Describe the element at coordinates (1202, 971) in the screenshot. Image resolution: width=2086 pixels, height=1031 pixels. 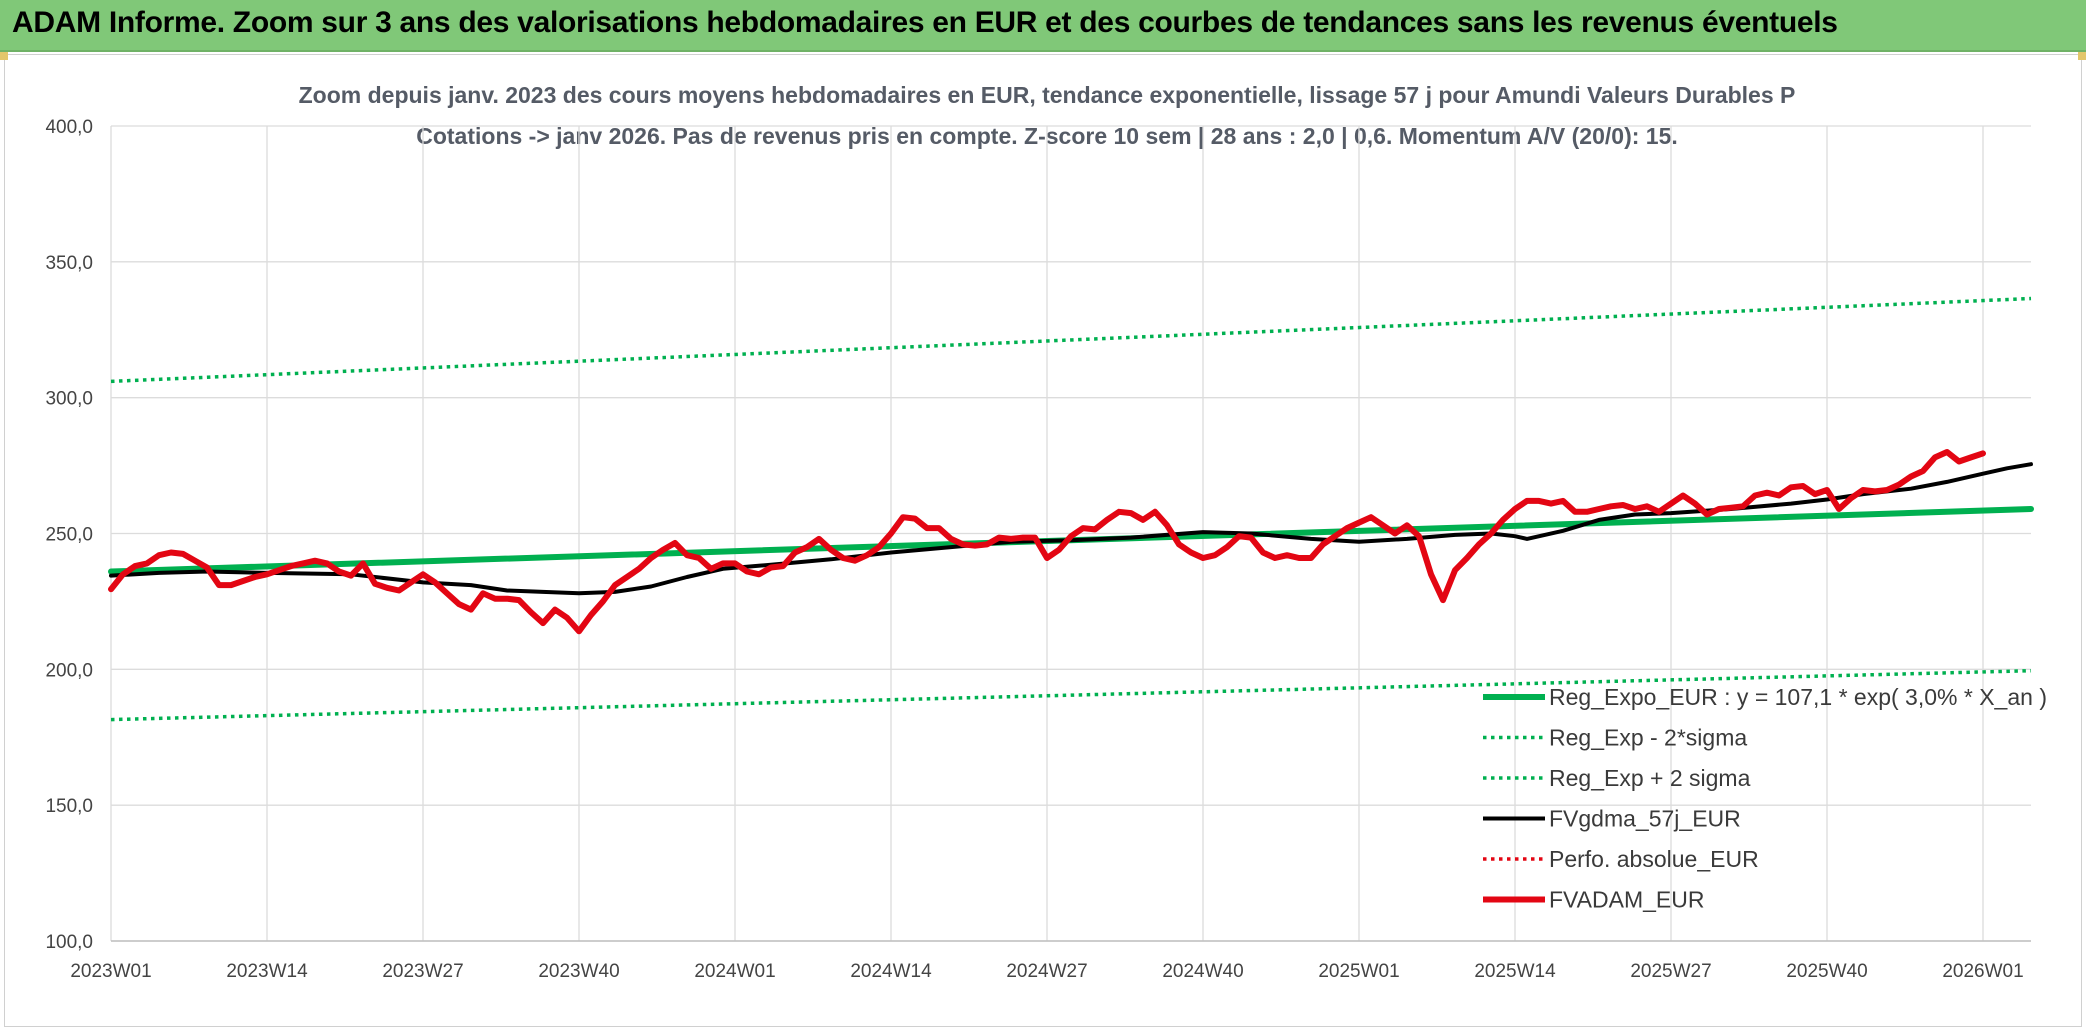
I see `x-tick-label: 2024W40` at that location.